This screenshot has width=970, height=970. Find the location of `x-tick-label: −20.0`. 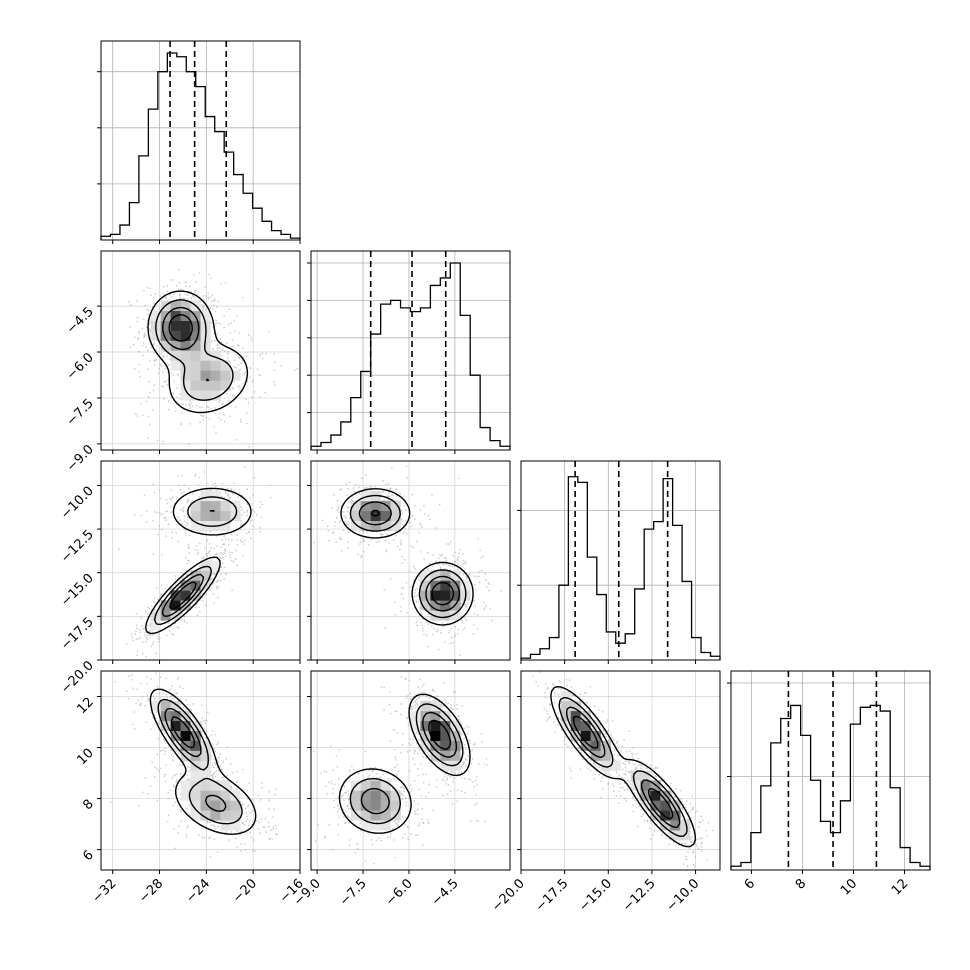

x-tick-label: −20.0 is located at coordinates (508, 895).